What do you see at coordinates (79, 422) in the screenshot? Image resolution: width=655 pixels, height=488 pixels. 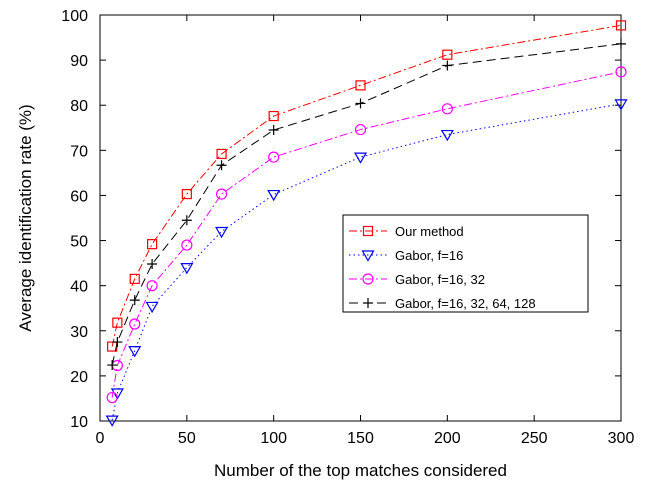 I see `y-tick-label: 10` at bounding box center [79, 422].